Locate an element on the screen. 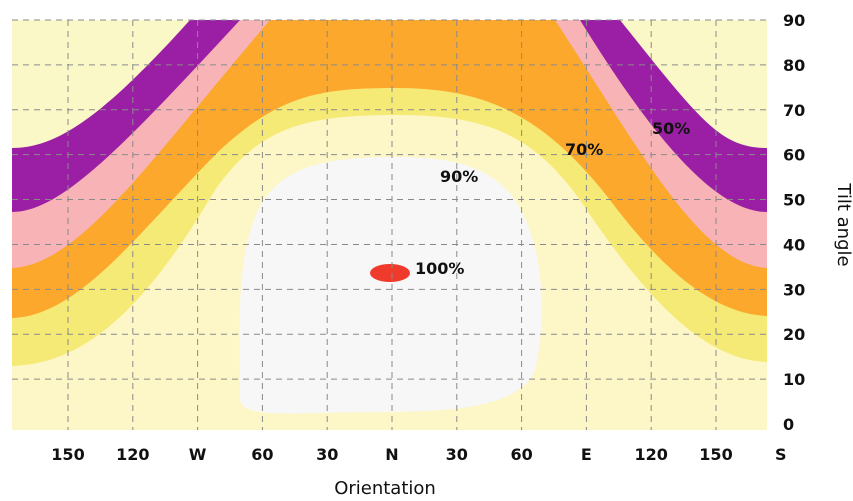 Image resolution: width=853 pixels, height=501 pixels. y-tick-label: 40 is located at coordinates (794, 244).